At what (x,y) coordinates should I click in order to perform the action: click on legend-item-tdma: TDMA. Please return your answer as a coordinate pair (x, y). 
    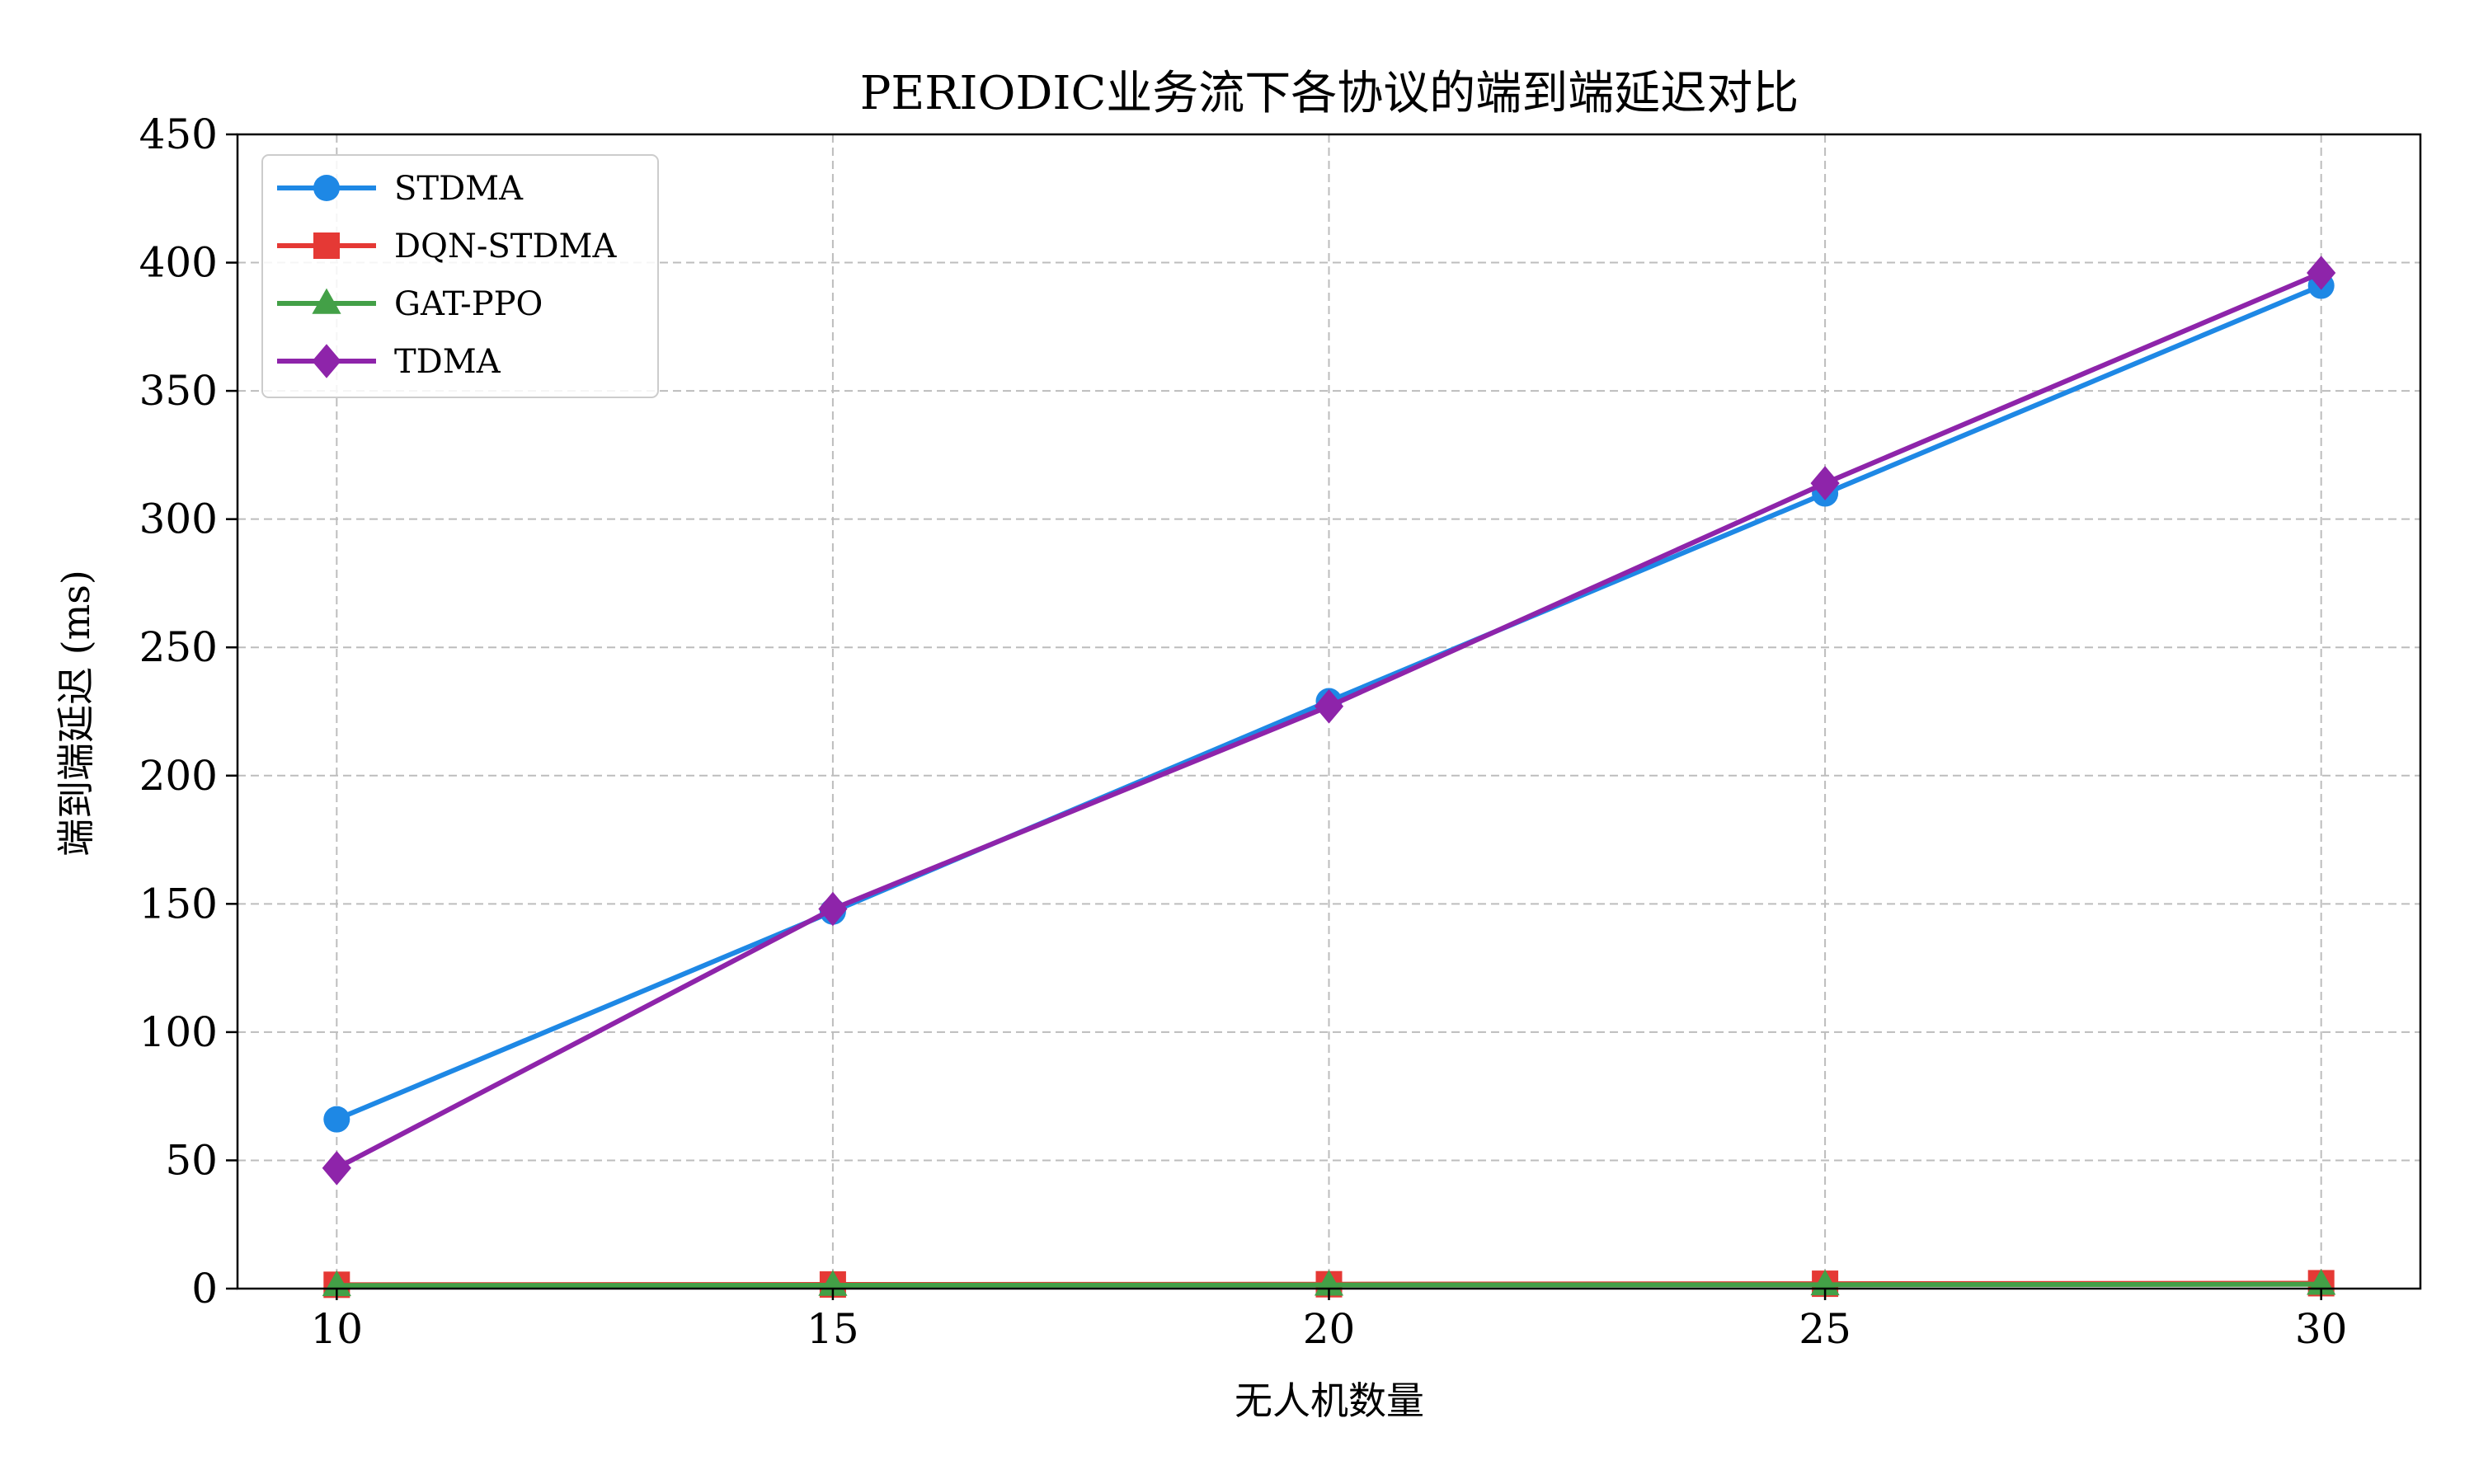
    Looking at the image, I should click on (389, 362).